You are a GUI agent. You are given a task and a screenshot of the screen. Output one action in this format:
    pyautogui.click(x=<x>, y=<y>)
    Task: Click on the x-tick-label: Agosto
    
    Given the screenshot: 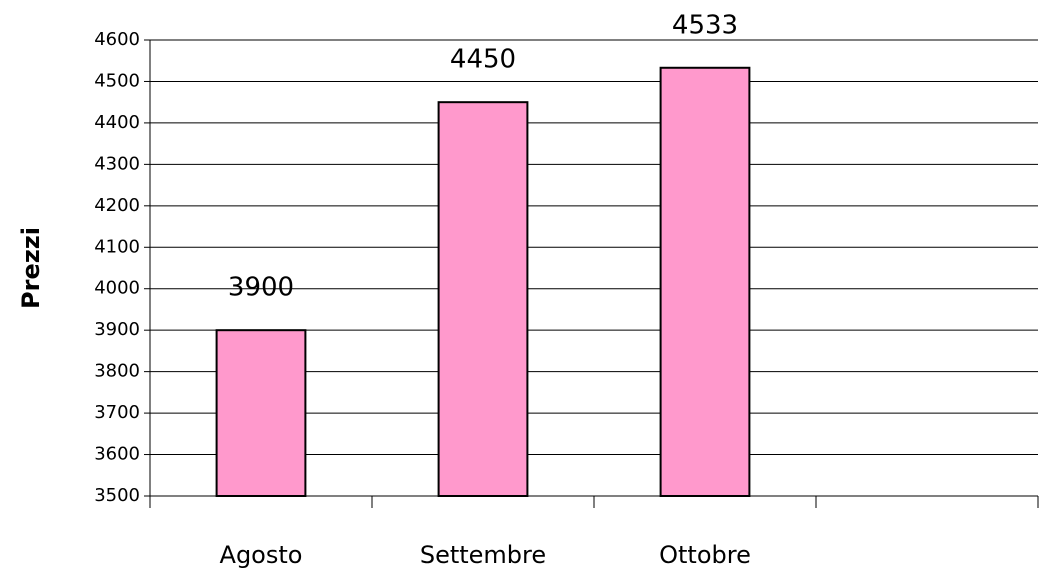 What is the action you would take?
    pyautogui.click(x=261, y=555)
    